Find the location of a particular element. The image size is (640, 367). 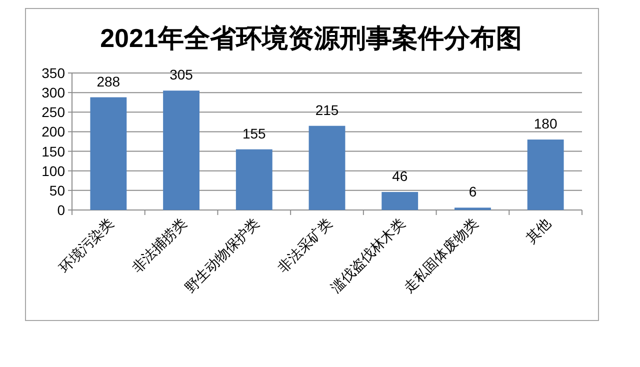

data-label: 180 is located at coordinates (546, 124).